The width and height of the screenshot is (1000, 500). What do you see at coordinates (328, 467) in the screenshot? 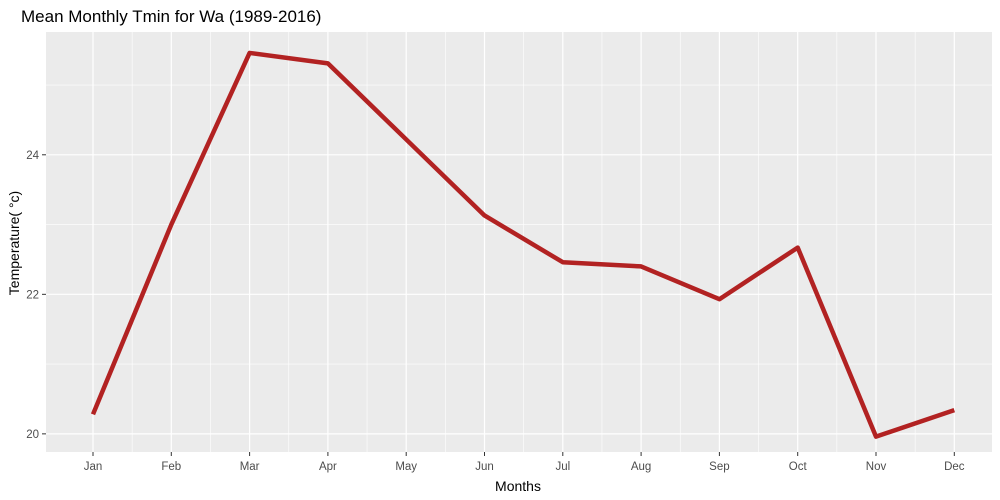
I see `x-tick-label: Apr` at bounding box center [328, 467].